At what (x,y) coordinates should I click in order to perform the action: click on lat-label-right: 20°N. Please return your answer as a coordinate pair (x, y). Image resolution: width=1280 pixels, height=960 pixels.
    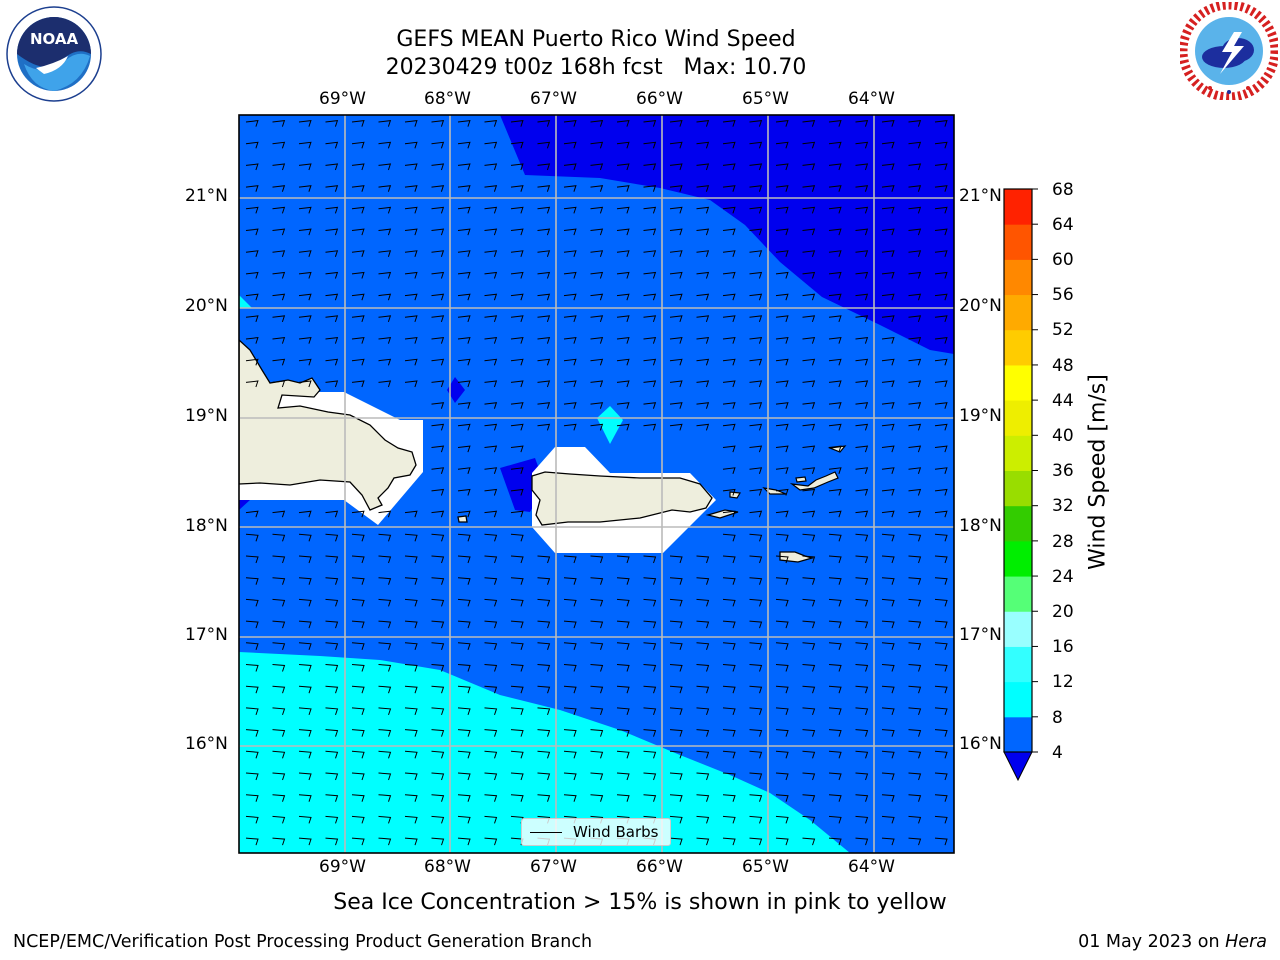
    Looking at the image, I should click on (980, 306).